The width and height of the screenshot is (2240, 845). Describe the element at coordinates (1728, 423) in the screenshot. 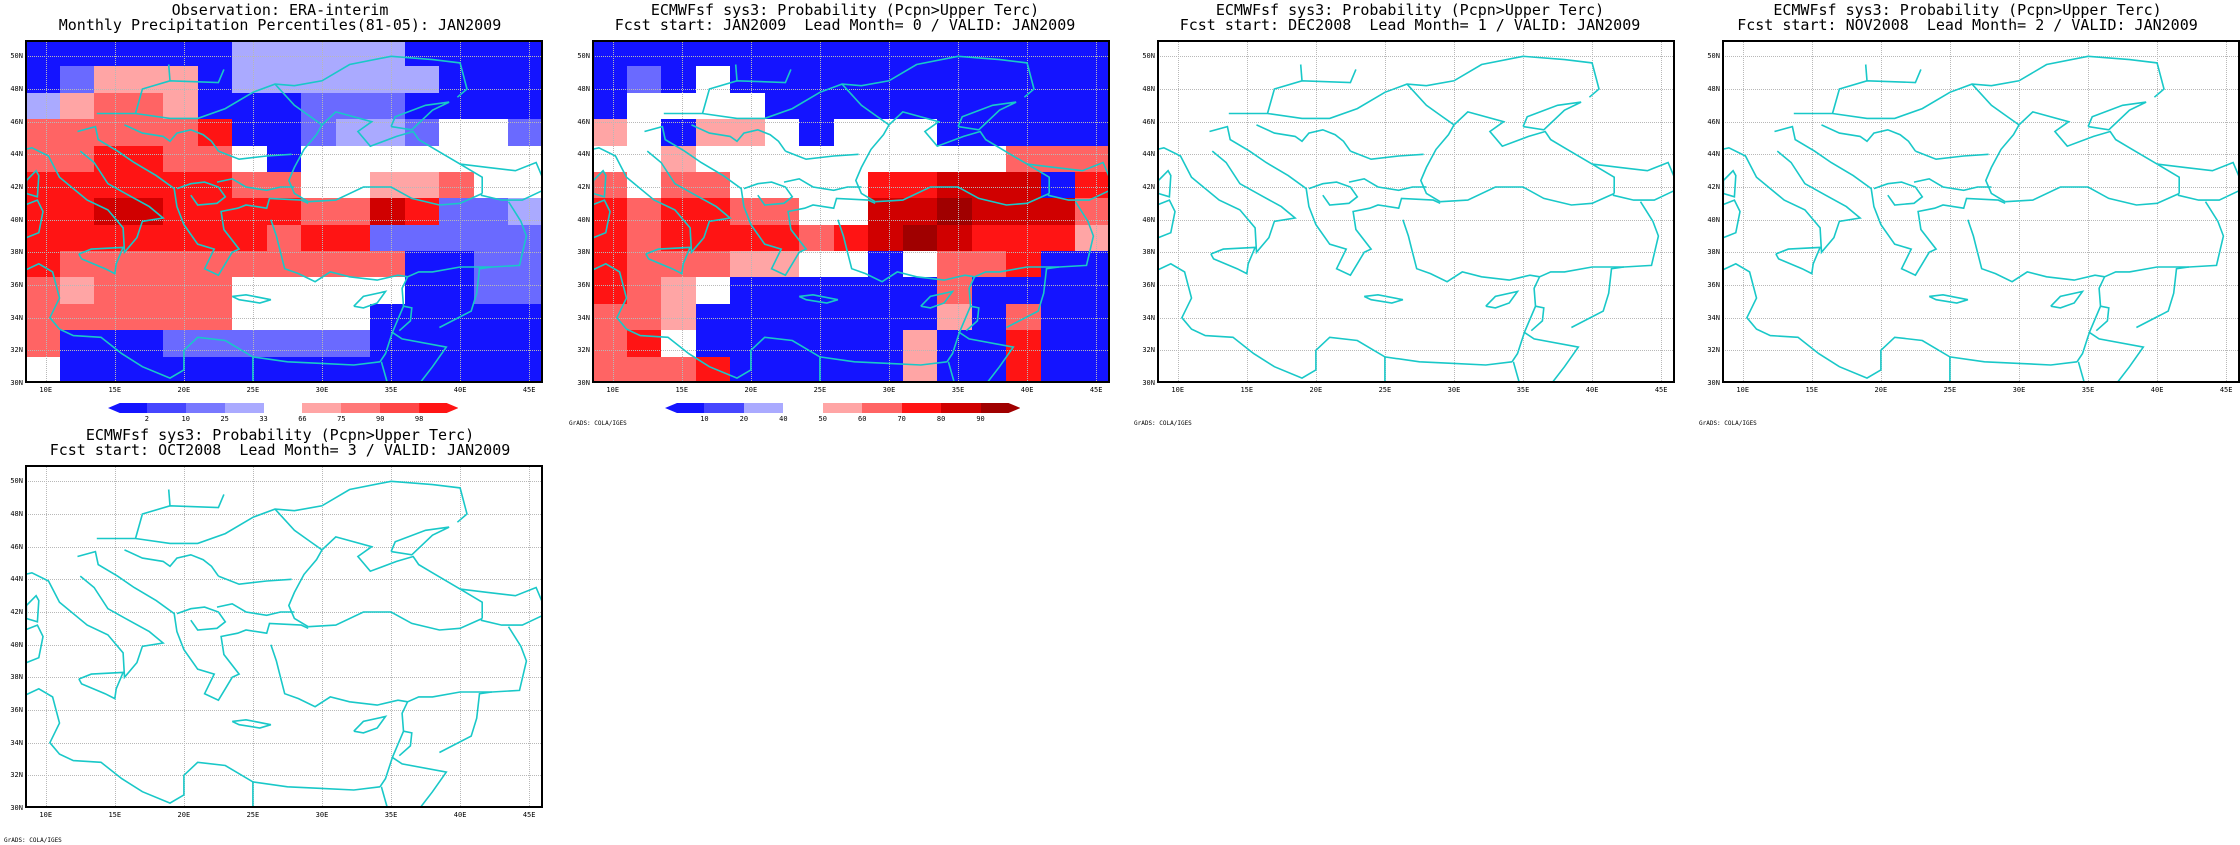

I see `grads-credit: GrADS: COLA/IGES` at that location.